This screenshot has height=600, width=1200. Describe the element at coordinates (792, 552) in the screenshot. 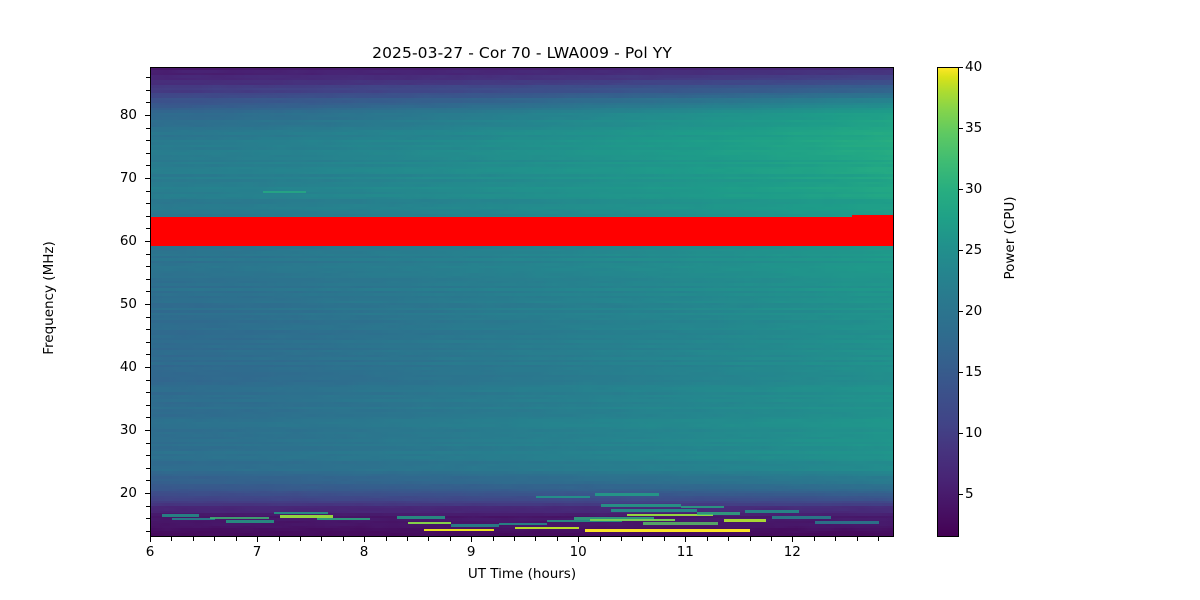

I see `x-axis-tick-label: 12` at that location.